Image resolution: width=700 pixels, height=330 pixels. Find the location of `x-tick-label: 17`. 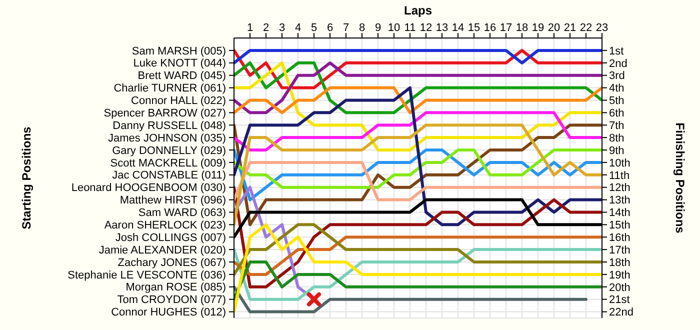

x-tick-label: 17 is located at coordinates (506, 28).